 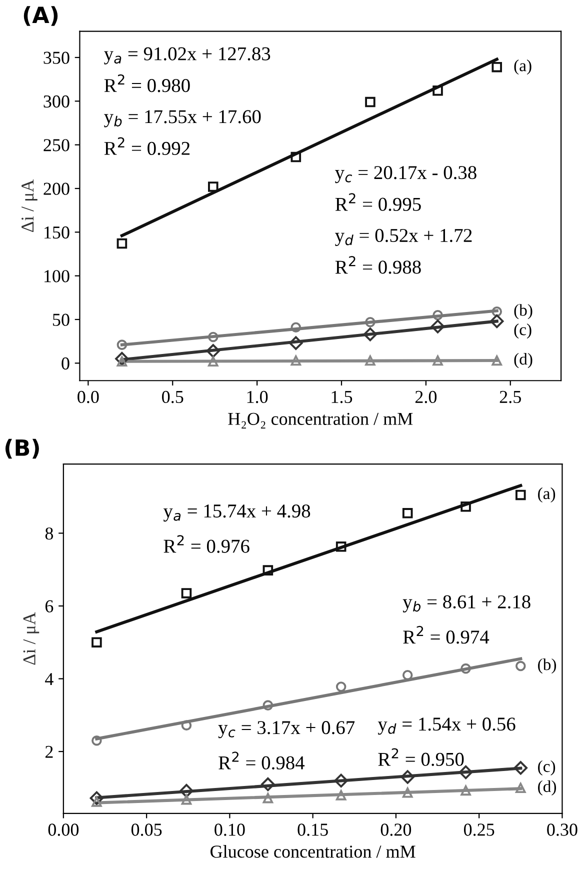 I want to click on y-tick-label: 0, so click(x=66, y=363).